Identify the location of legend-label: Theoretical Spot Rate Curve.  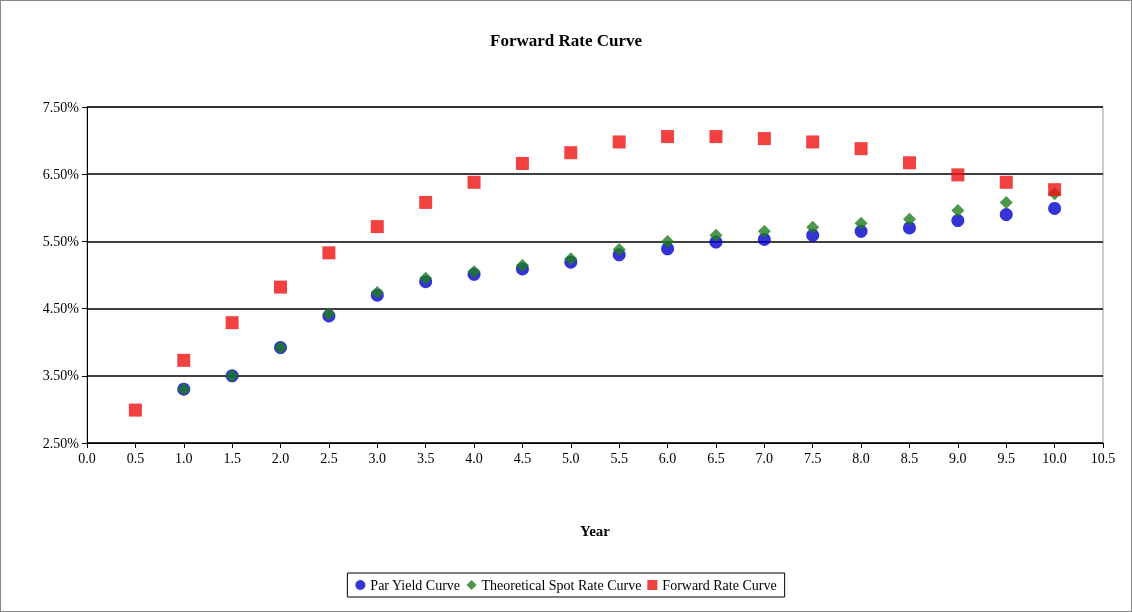
(561, 585).